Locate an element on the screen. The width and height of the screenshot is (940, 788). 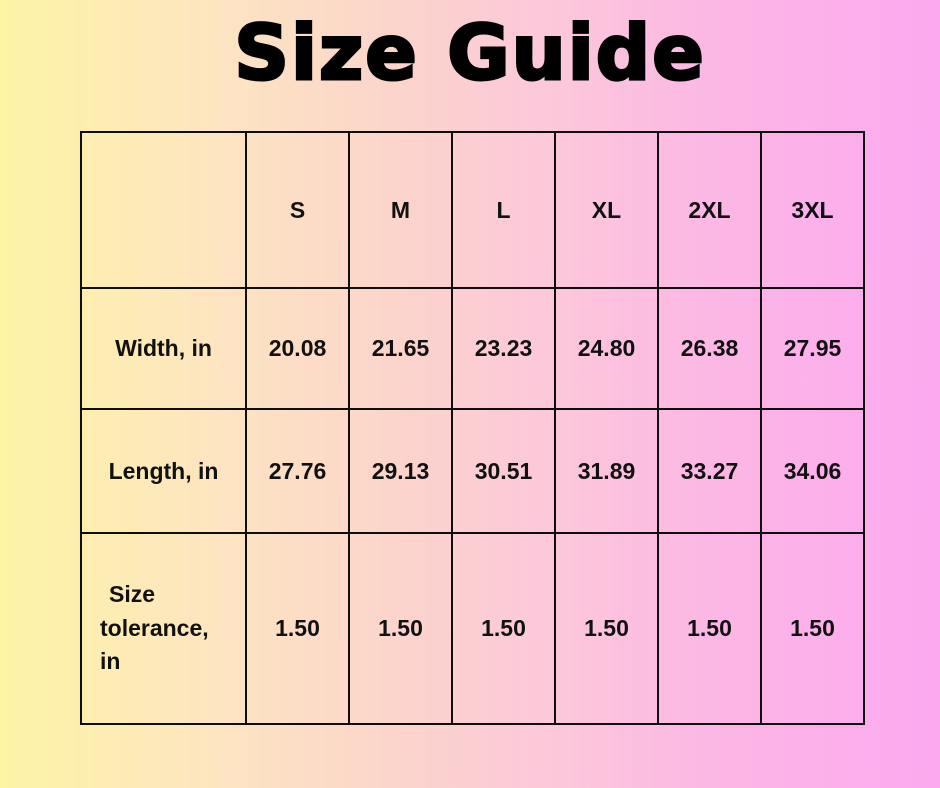
table-cell-length-m: 29.13 is located at coordinates (400, 471).